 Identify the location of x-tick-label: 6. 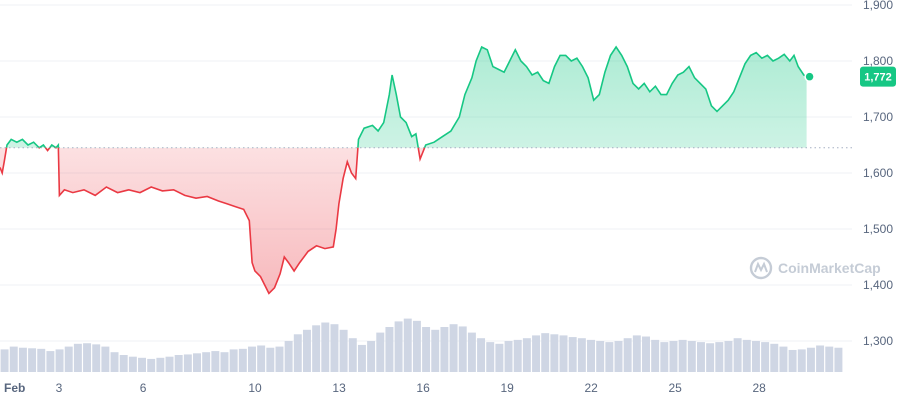
(143, 388).